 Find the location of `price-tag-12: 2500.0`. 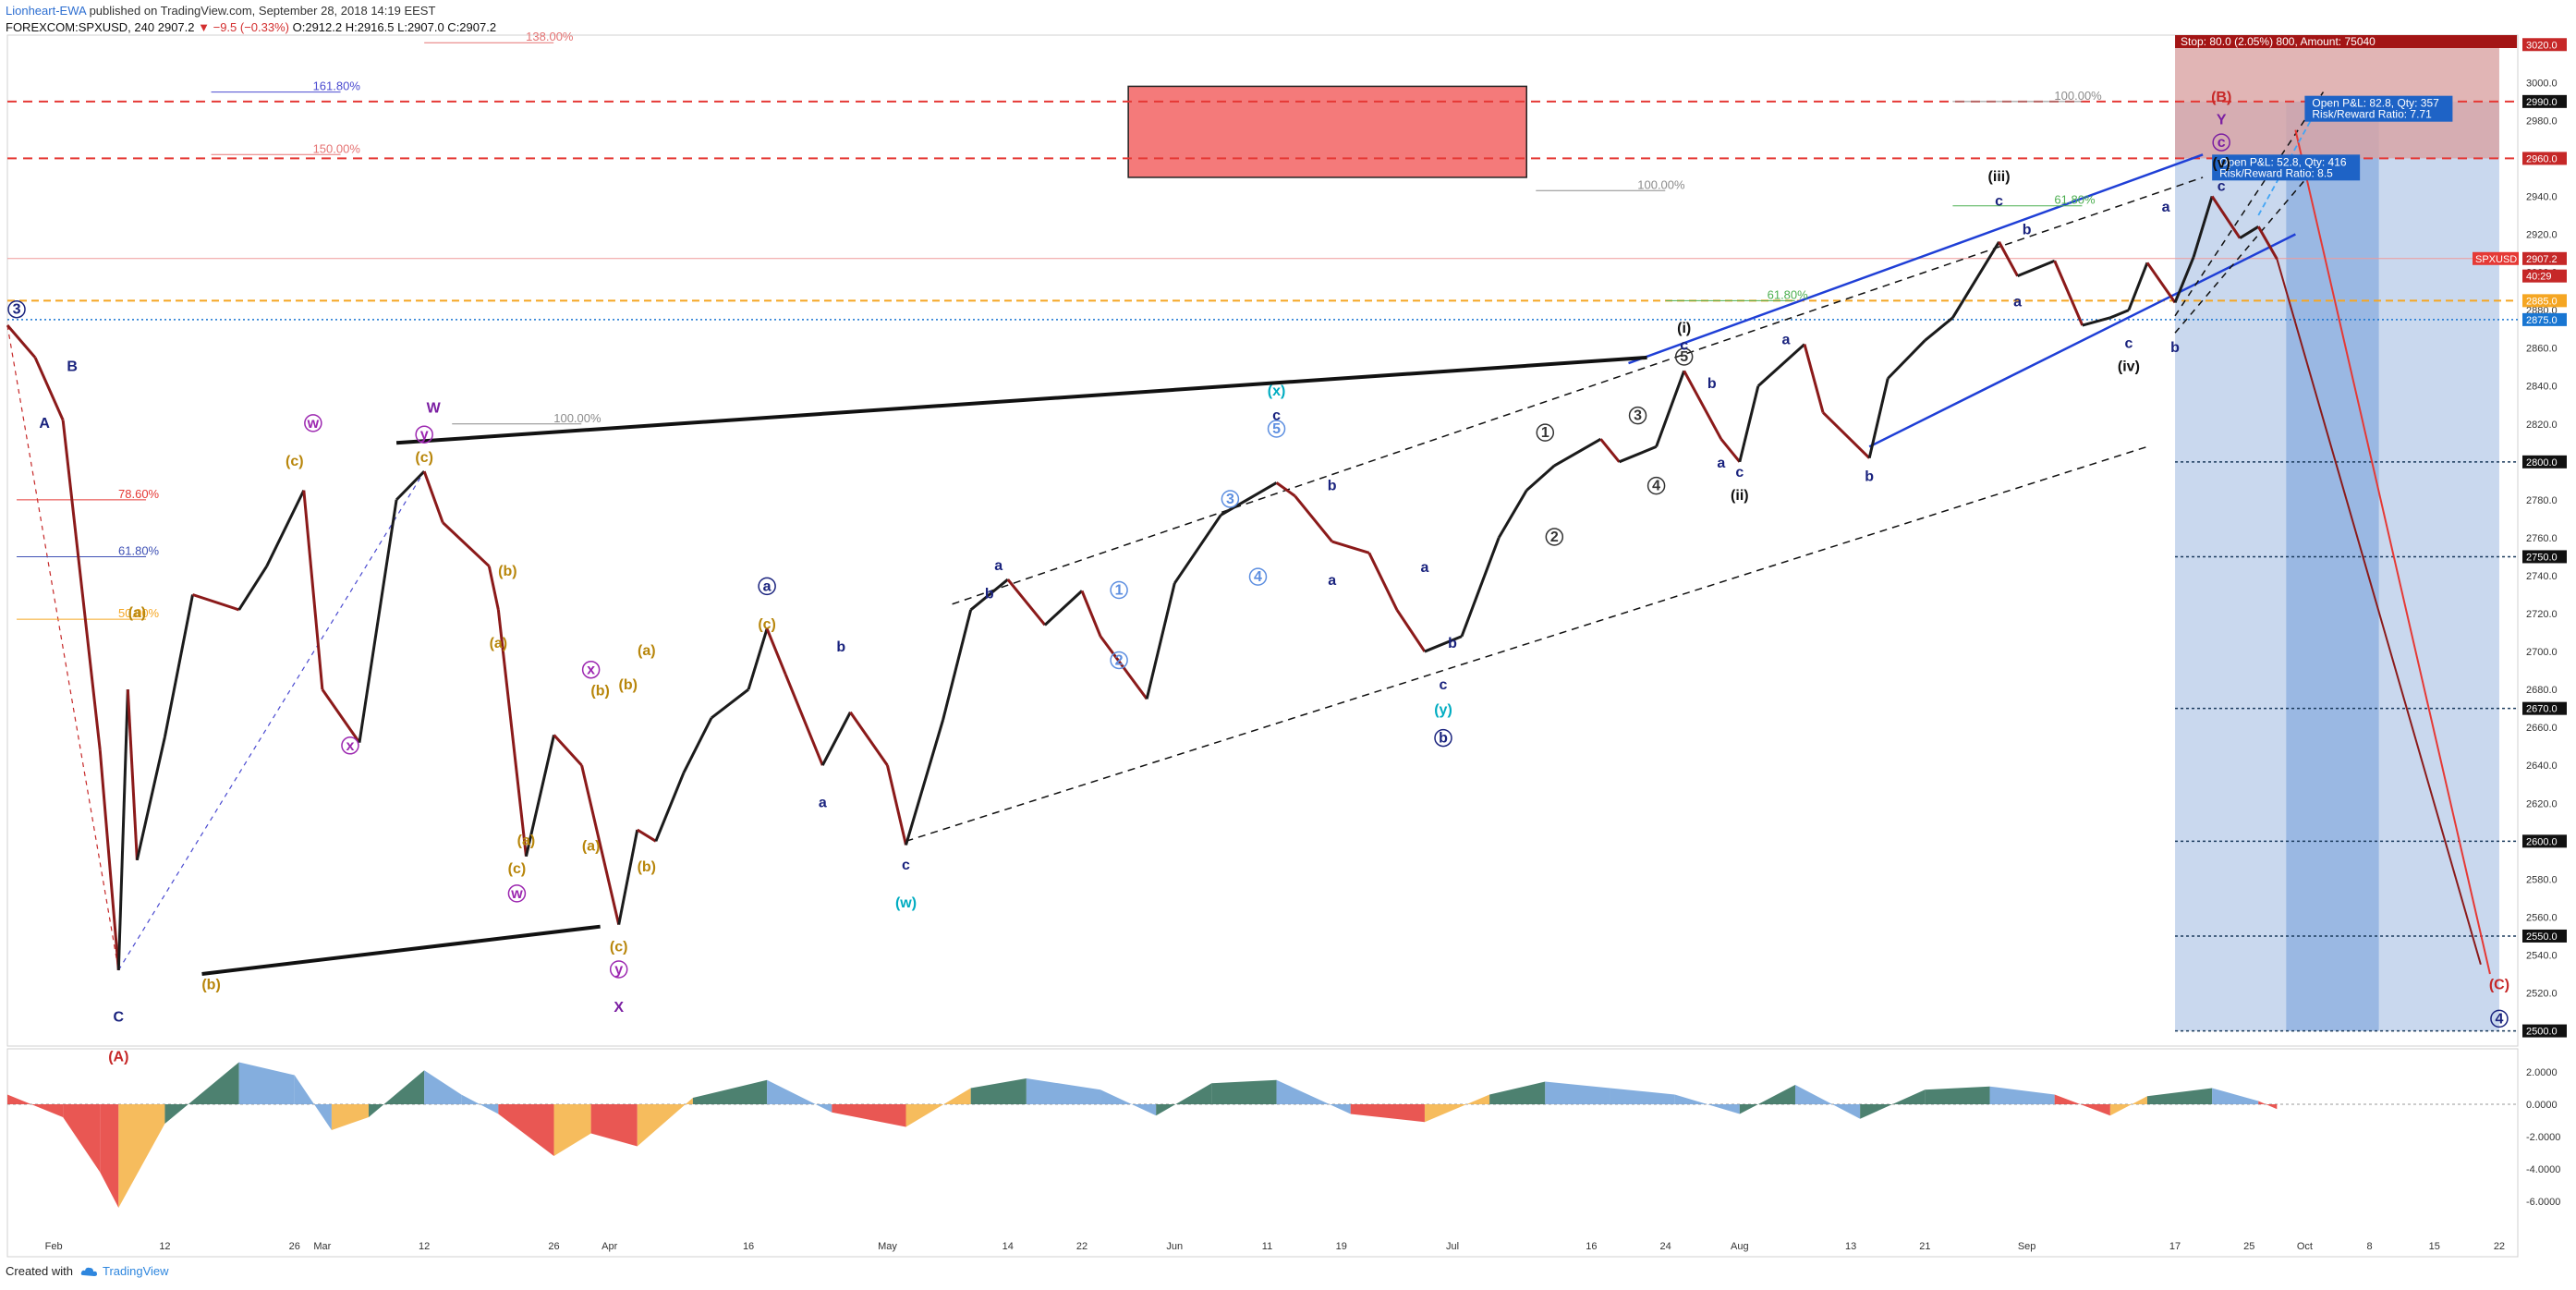

price-tag-12: 2500.0 is located at coordinates (2542, 1032).